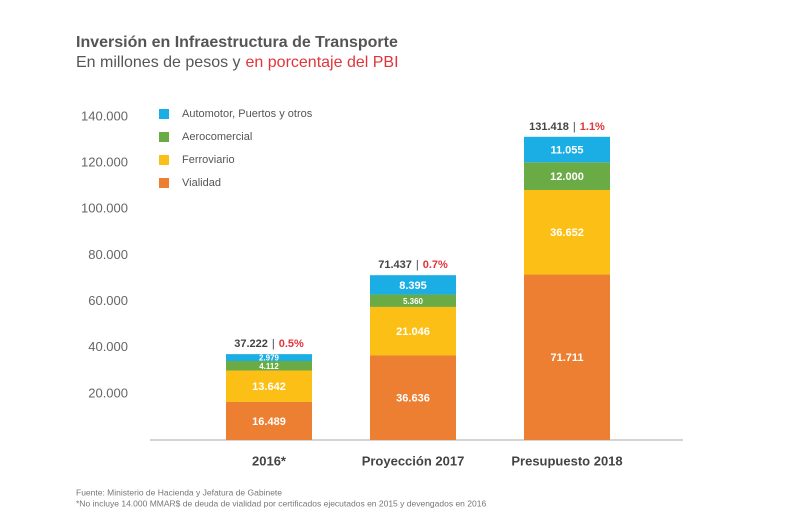 This screenshot has width=789, height=511. Describe the element at coordinates (108, 300) in the screenshot. I see `y-tick-label: 60.000` at that location.